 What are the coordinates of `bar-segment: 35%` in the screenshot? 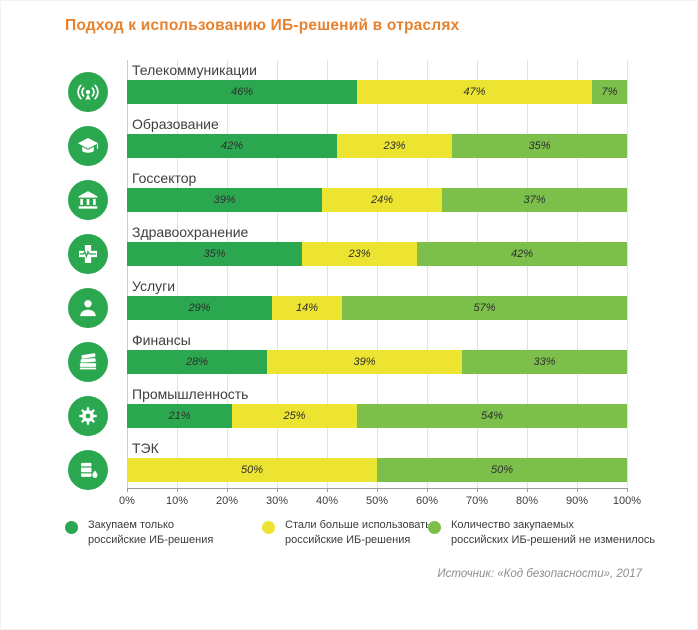 It's located at (214, 254).